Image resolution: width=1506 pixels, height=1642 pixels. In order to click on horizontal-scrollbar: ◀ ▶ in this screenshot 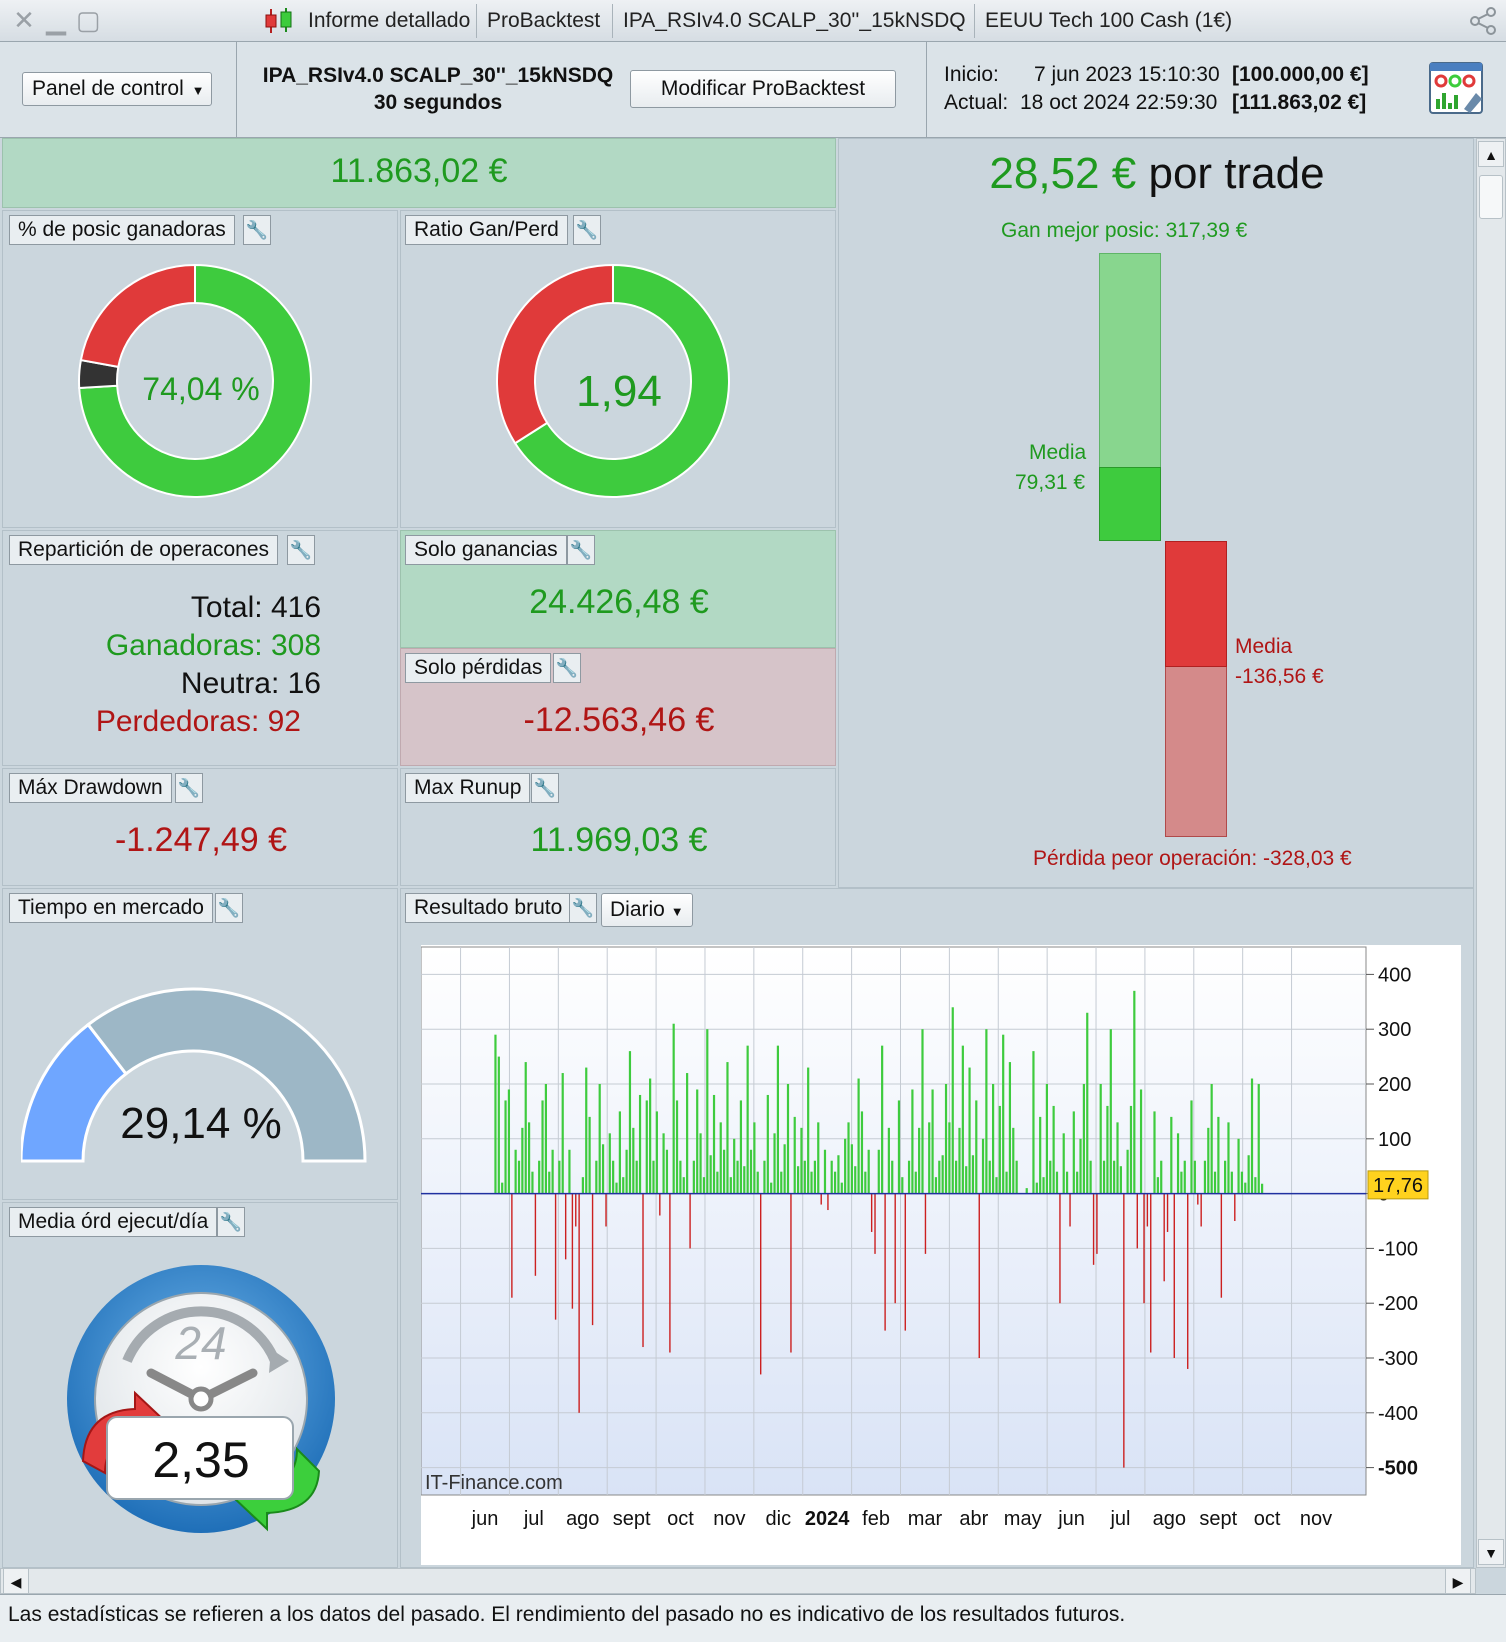, I will do `click(738, 1581)`.